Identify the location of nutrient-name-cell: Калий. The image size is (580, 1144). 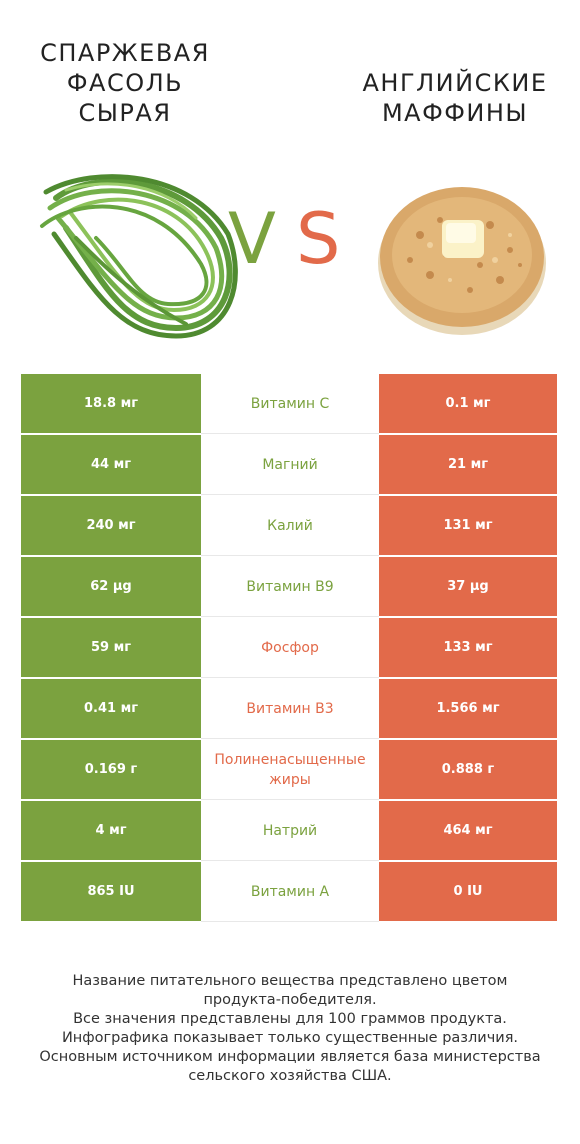
(290, 526).